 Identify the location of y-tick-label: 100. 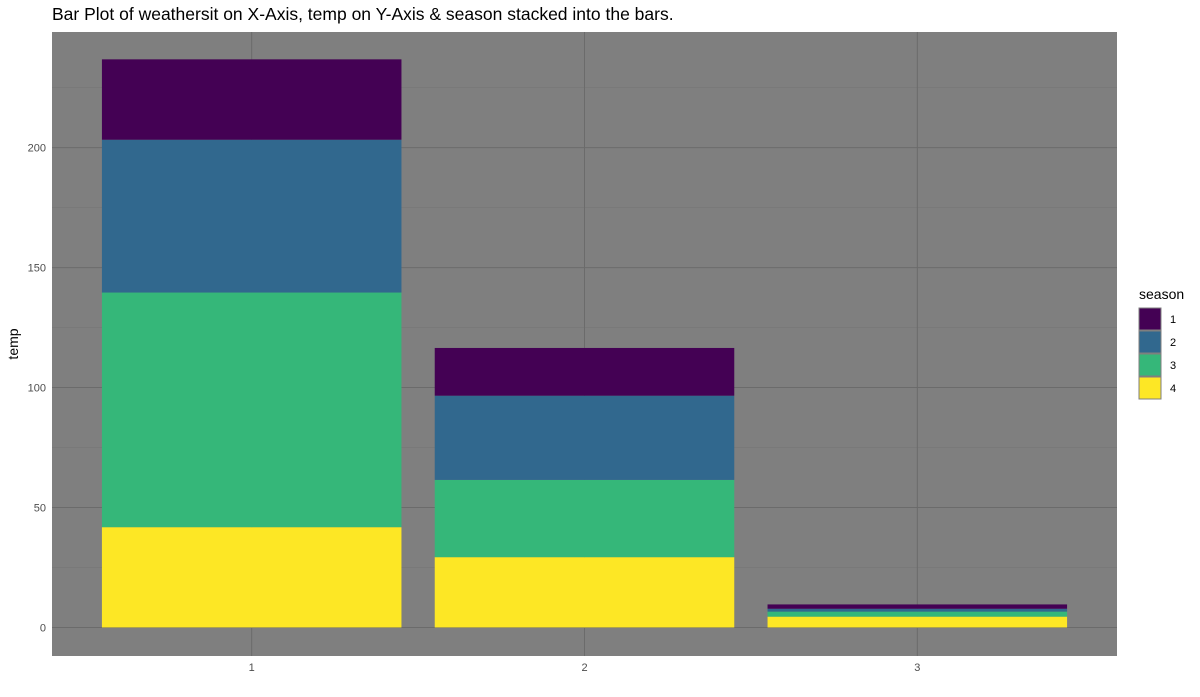
(37, 389).